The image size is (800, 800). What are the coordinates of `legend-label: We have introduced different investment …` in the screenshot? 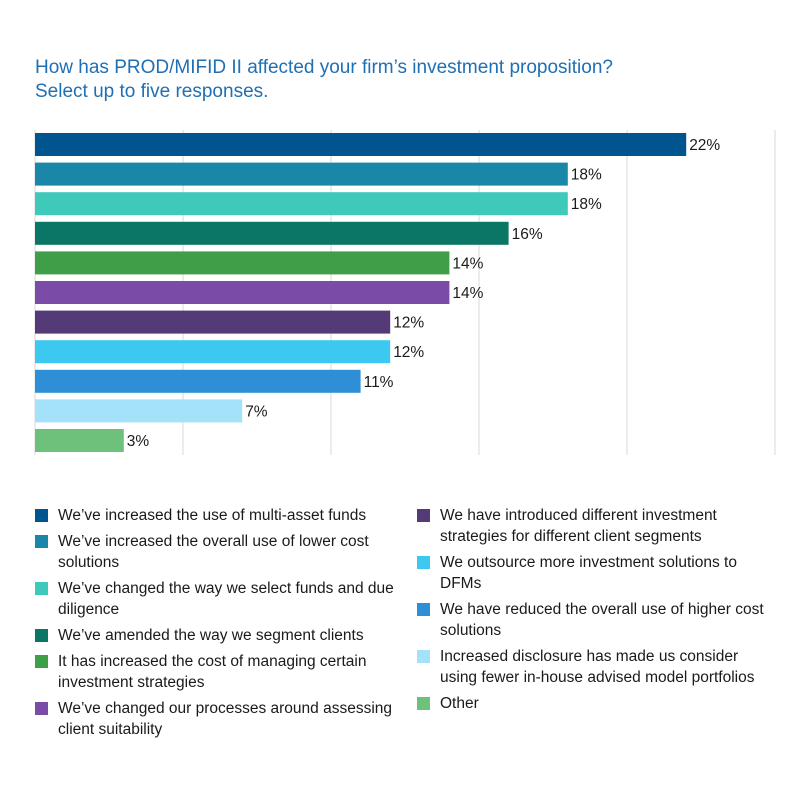 It's located at (578, 526).